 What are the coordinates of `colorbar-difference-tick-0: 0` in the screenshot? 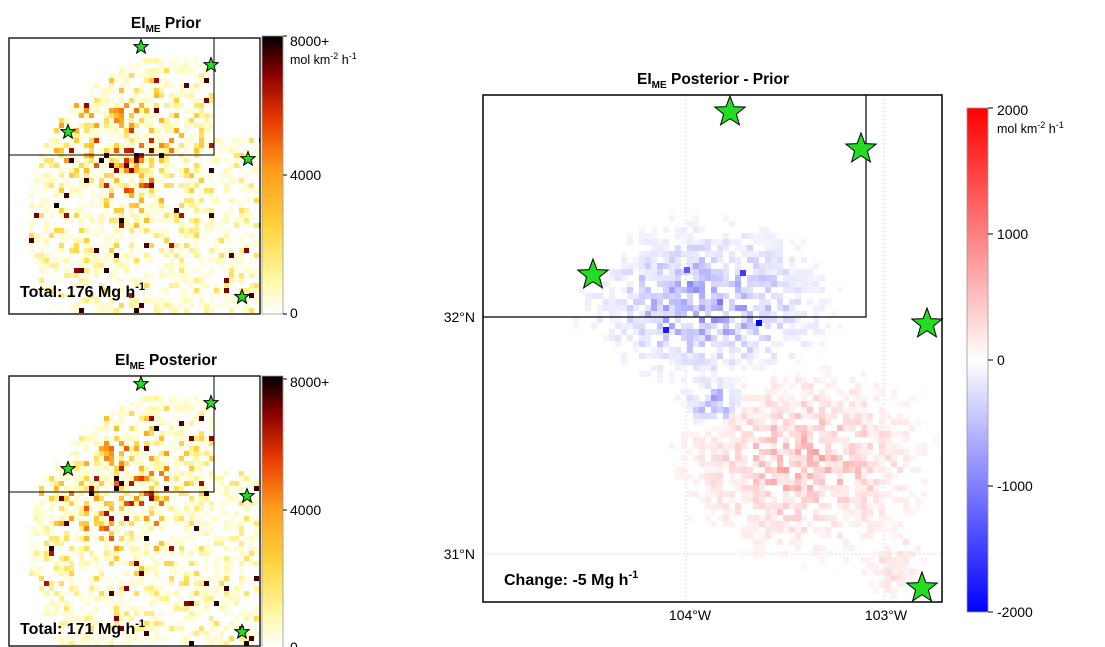 It's located at (1001, 360).